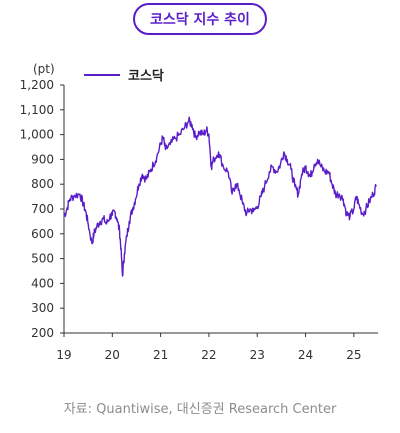 The width and height of the screenshot is (400, 433). Describe the element at coordinates (42, 308) in the screenshot. I see `y-tick-label: 300` at that location.